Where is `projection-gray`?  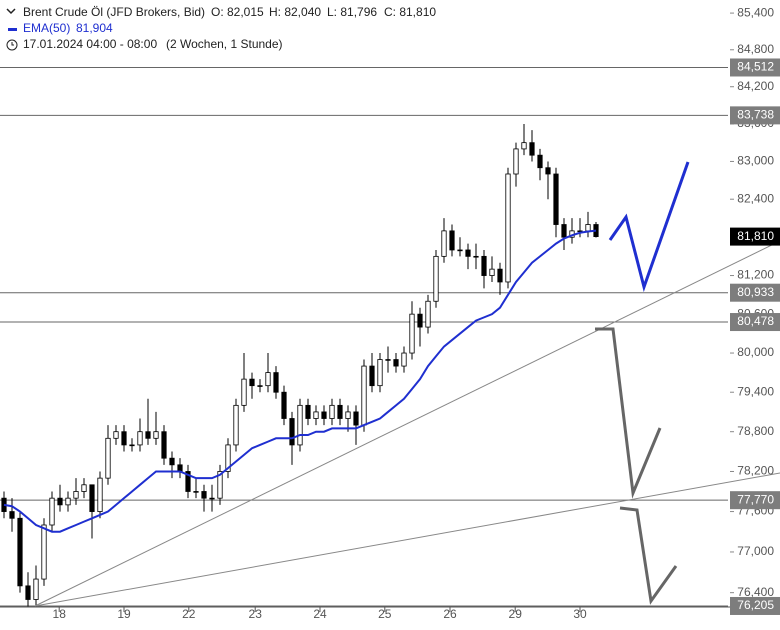
projection-gray is located at coordinates (628, 413).